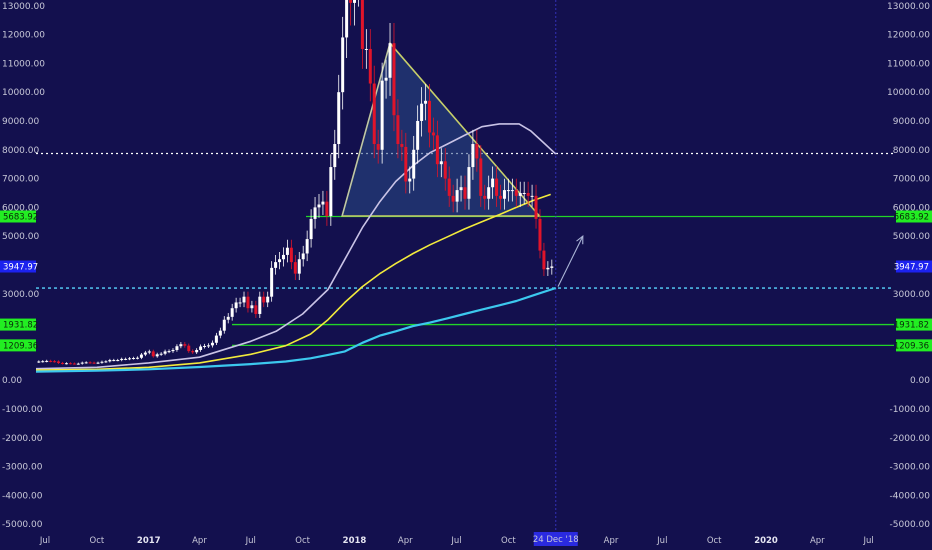 This screenshot has height=550, width=932. I want to click on y-tick-label-right: -4000.00, so click(910, 496).